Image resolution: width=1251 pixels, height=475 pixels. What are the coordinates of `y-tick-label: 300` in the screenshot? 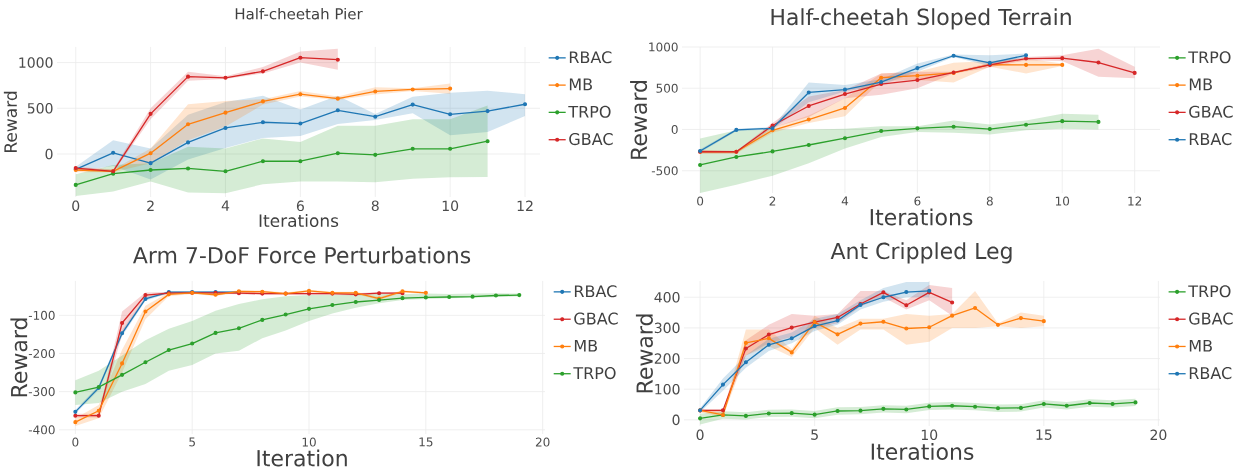 It's located at (667, 328).